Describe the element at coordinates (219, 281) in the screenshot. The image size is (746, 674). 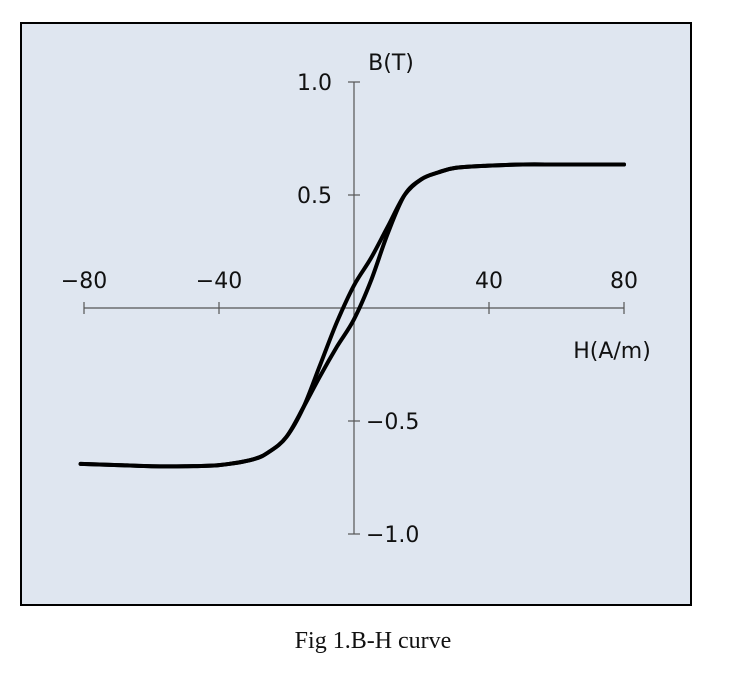
I see `x-tick-label: −40` at that location.